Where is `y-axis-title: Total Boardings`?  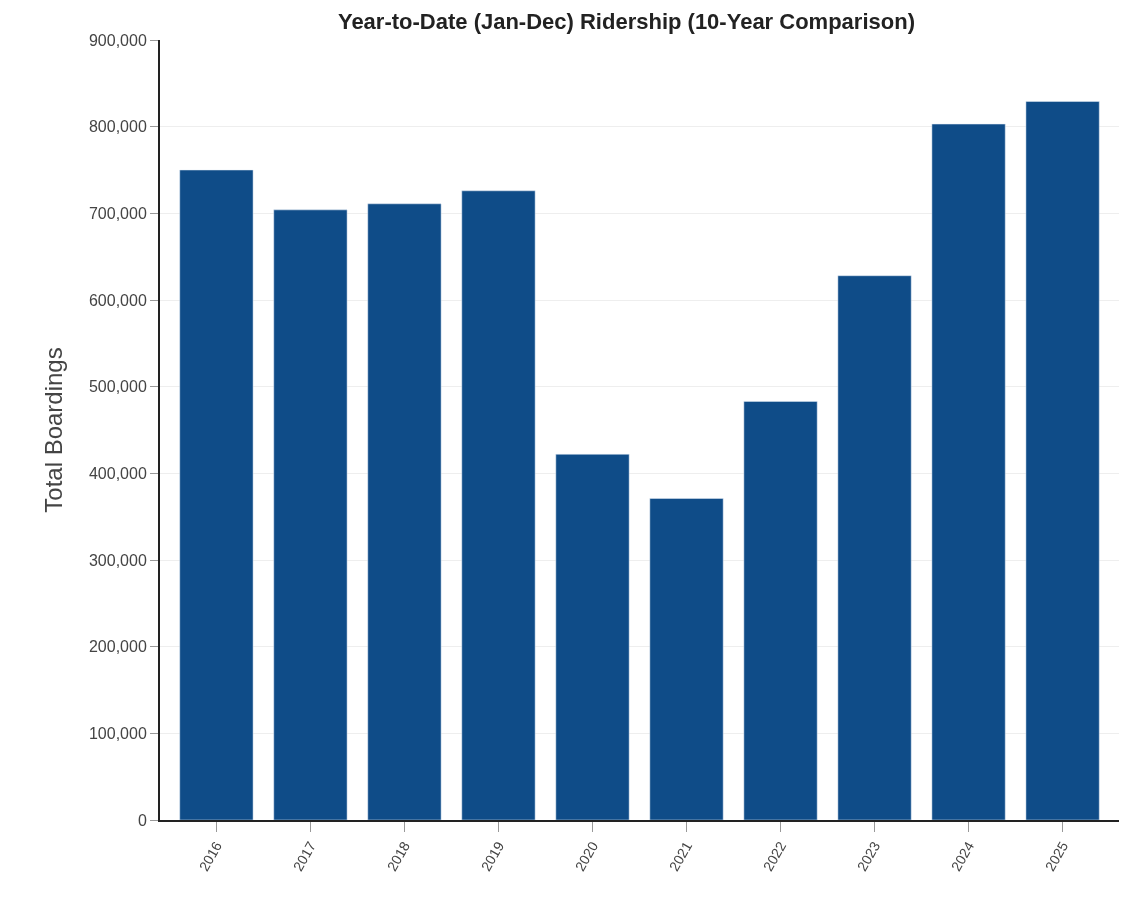 y-axis-title: Total Boardings is located at coordinates (53, 430).